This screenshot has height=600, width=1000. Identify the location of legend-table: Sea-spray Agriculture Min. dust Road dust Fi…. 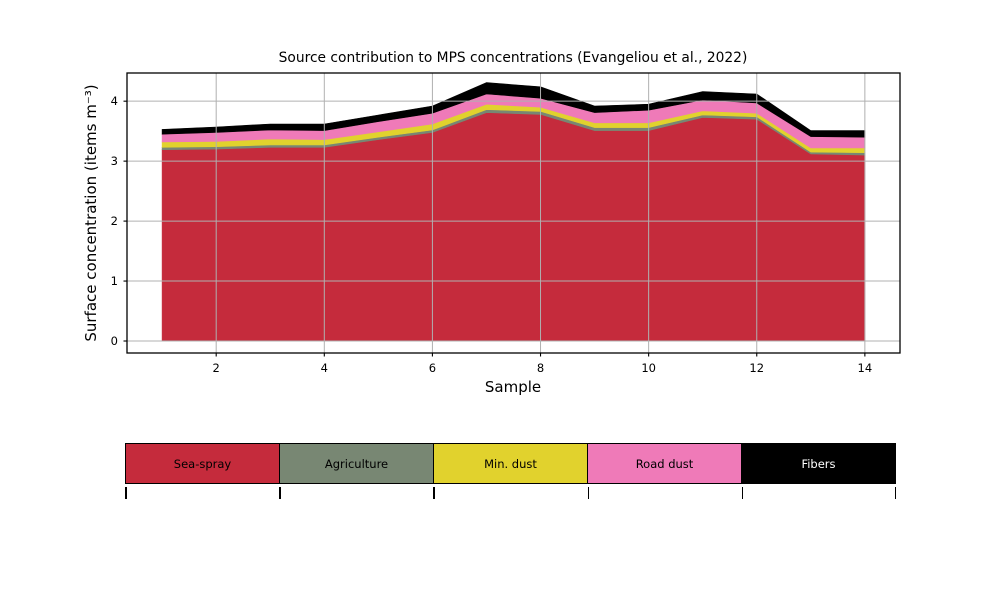
(510, 463).